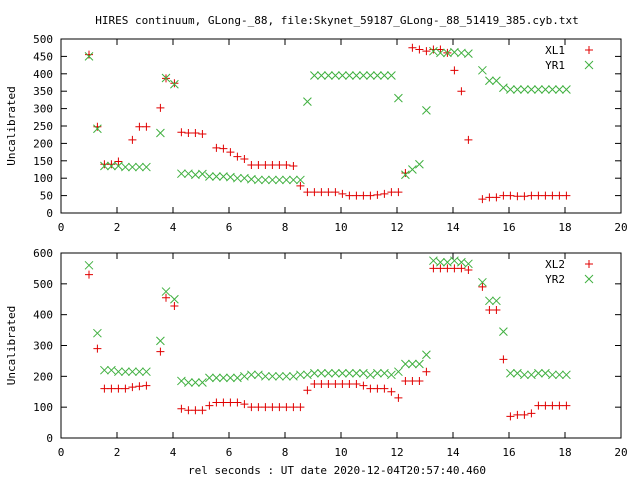  What do you see at coordinates (508, 452) in the screenshot?
I see `x-tick-label: 16` at bounding box center [508, 452].